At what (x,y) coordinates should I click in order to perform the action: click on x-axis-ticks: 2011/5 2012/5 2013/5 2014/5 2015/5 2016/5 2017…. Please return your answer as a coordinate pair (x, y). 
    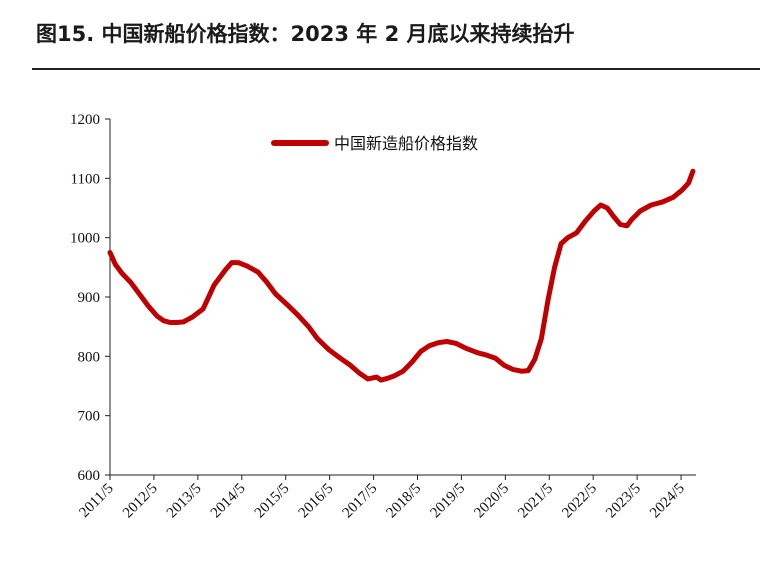
    Looking at the image, I should click on (382, 498).